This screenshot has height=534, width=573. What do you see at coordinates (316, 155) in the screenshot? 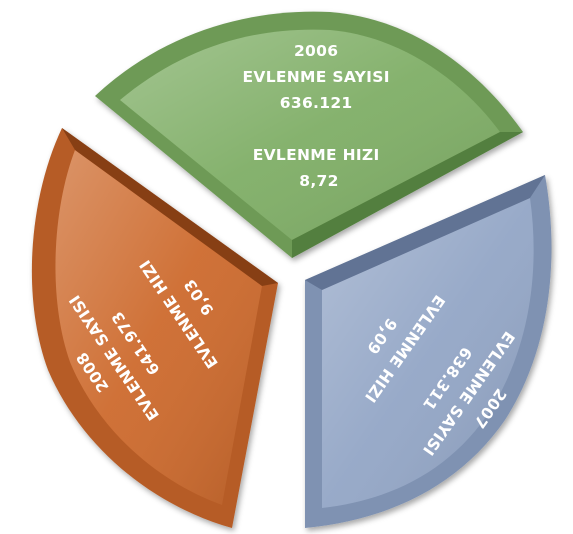
I see `label-2006-rate-label: EVLENME HIZI` at bounding box center [316, 155].